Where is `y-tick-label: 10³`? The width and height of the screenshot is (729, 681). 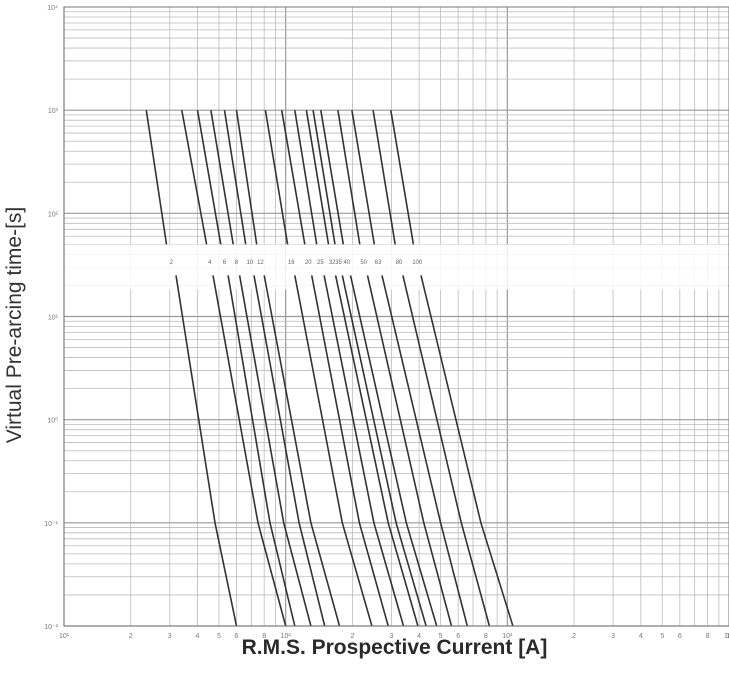 y-tick-label: 10³ is located at coordinates (53, 111).